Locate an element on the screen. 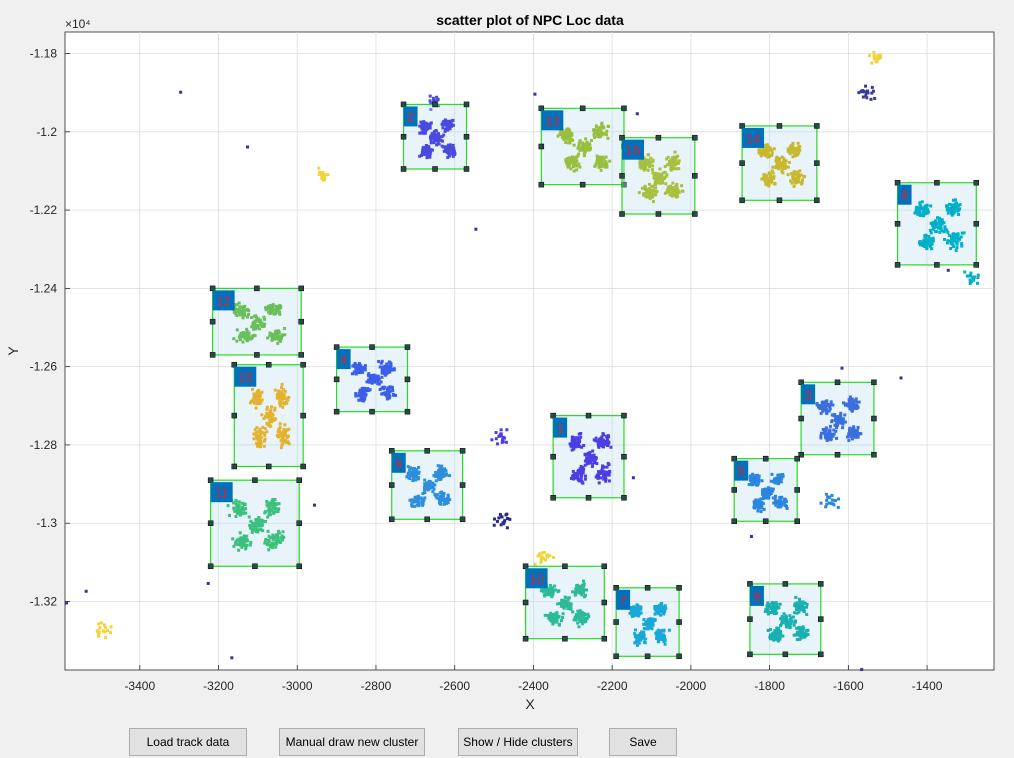 Image resolution: width=1014 pixels, height=758 pixels. cluster-13: 13 is located at coordinates (582, 146).